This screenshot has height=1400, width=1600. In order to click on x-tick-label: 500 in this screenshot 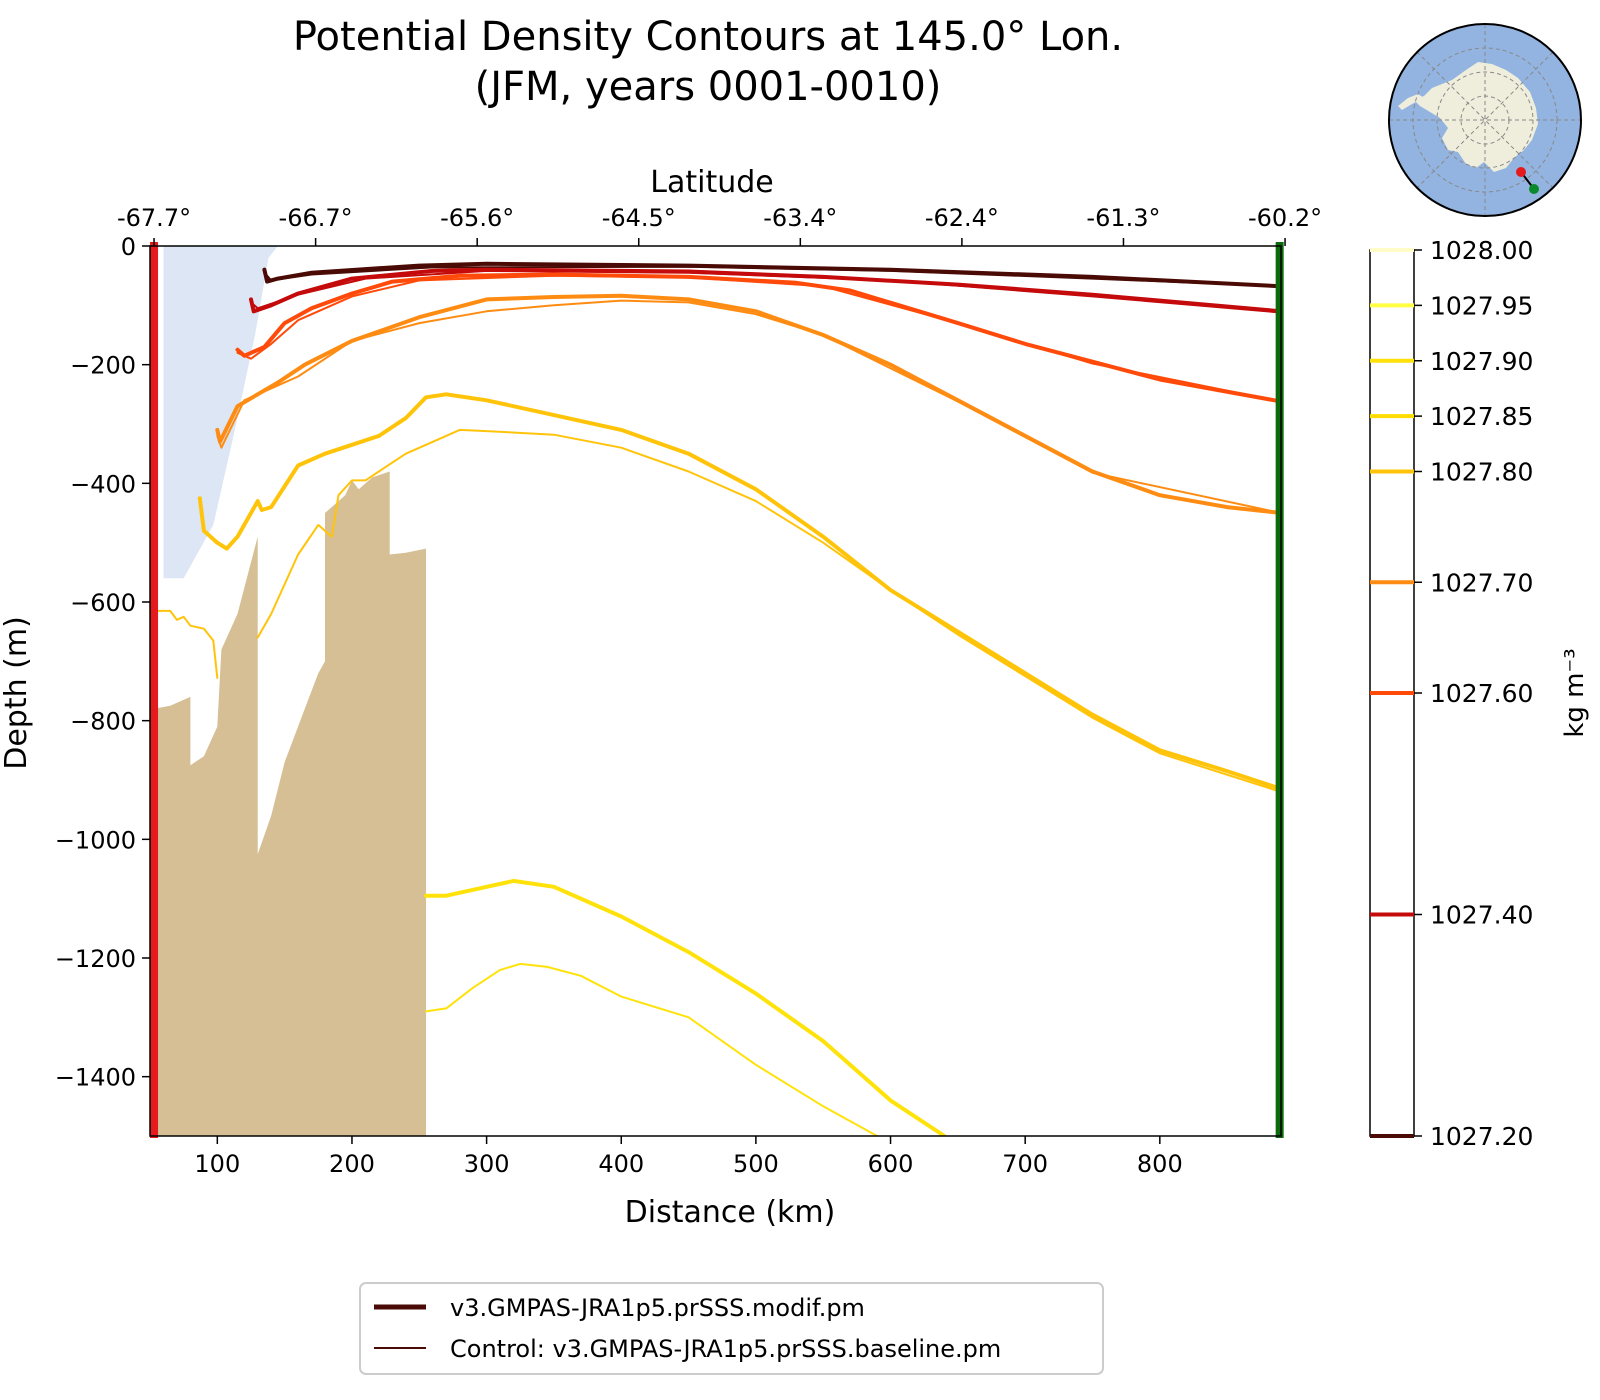, I will do `click(756, 1164)`.